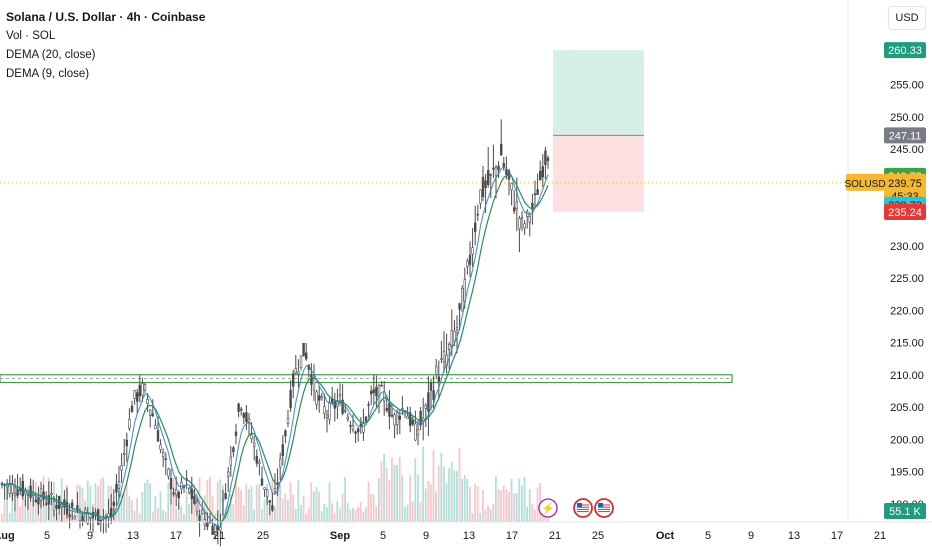 The image size is (932, 550). I want to click on symbol-label: SOLUSD, so click(864, 184).